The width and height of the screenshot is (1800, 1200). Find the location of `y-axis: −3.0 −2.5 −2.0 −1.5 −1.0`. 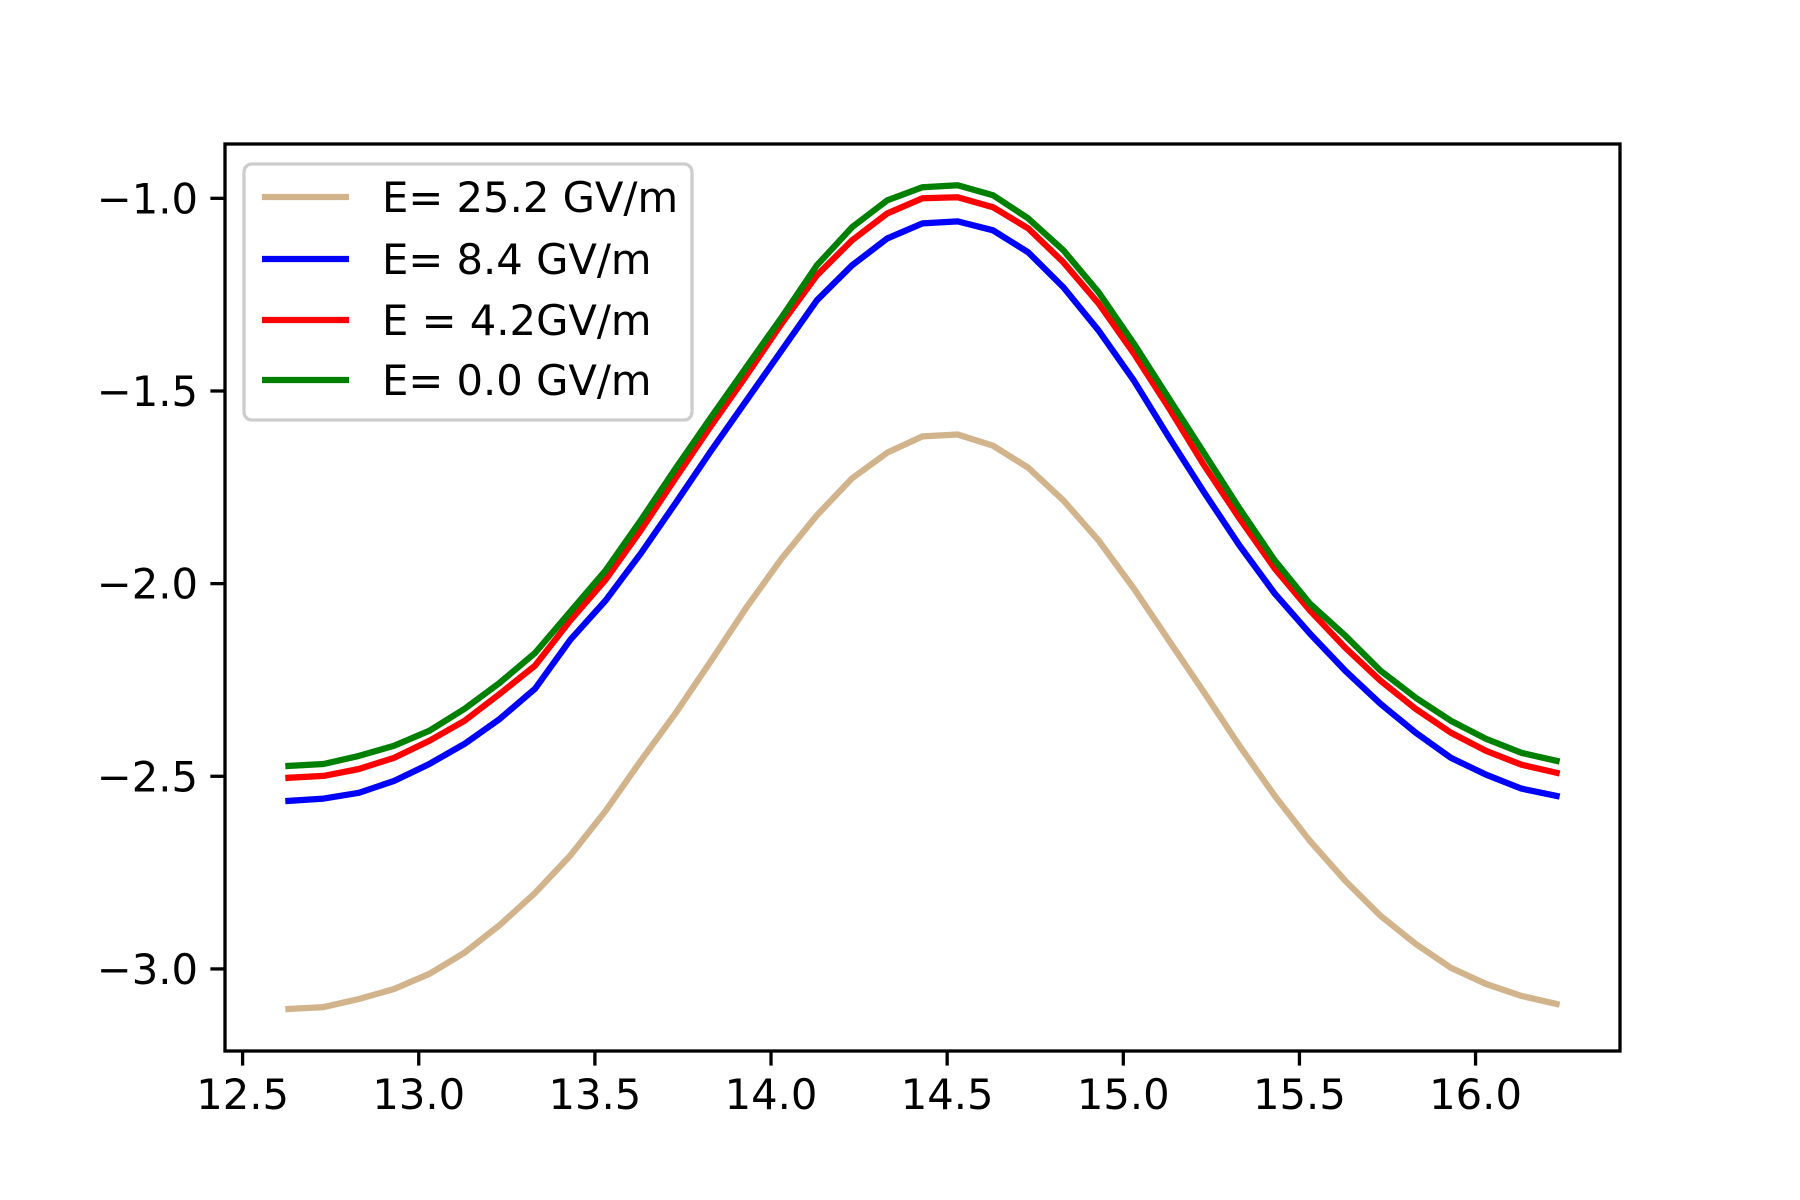

y-axis: −3.0 −2.5 −2.0 −1.5 −1.0 is located at coordinates (161, 584).